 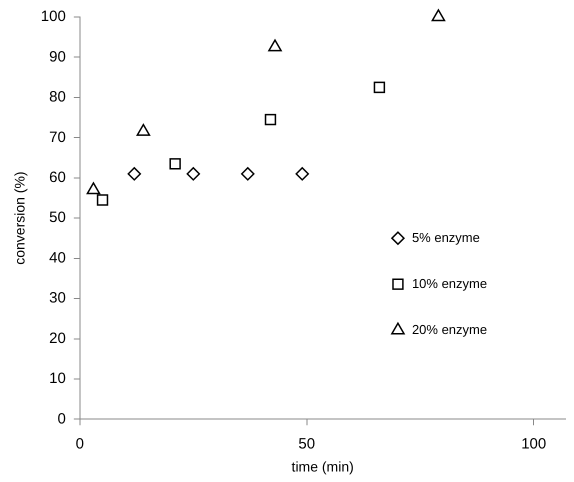 What do you see at coordinates (53, 17) in the screenshot?
I see `y-tick-label: 100` at bounding box center [53, 17].